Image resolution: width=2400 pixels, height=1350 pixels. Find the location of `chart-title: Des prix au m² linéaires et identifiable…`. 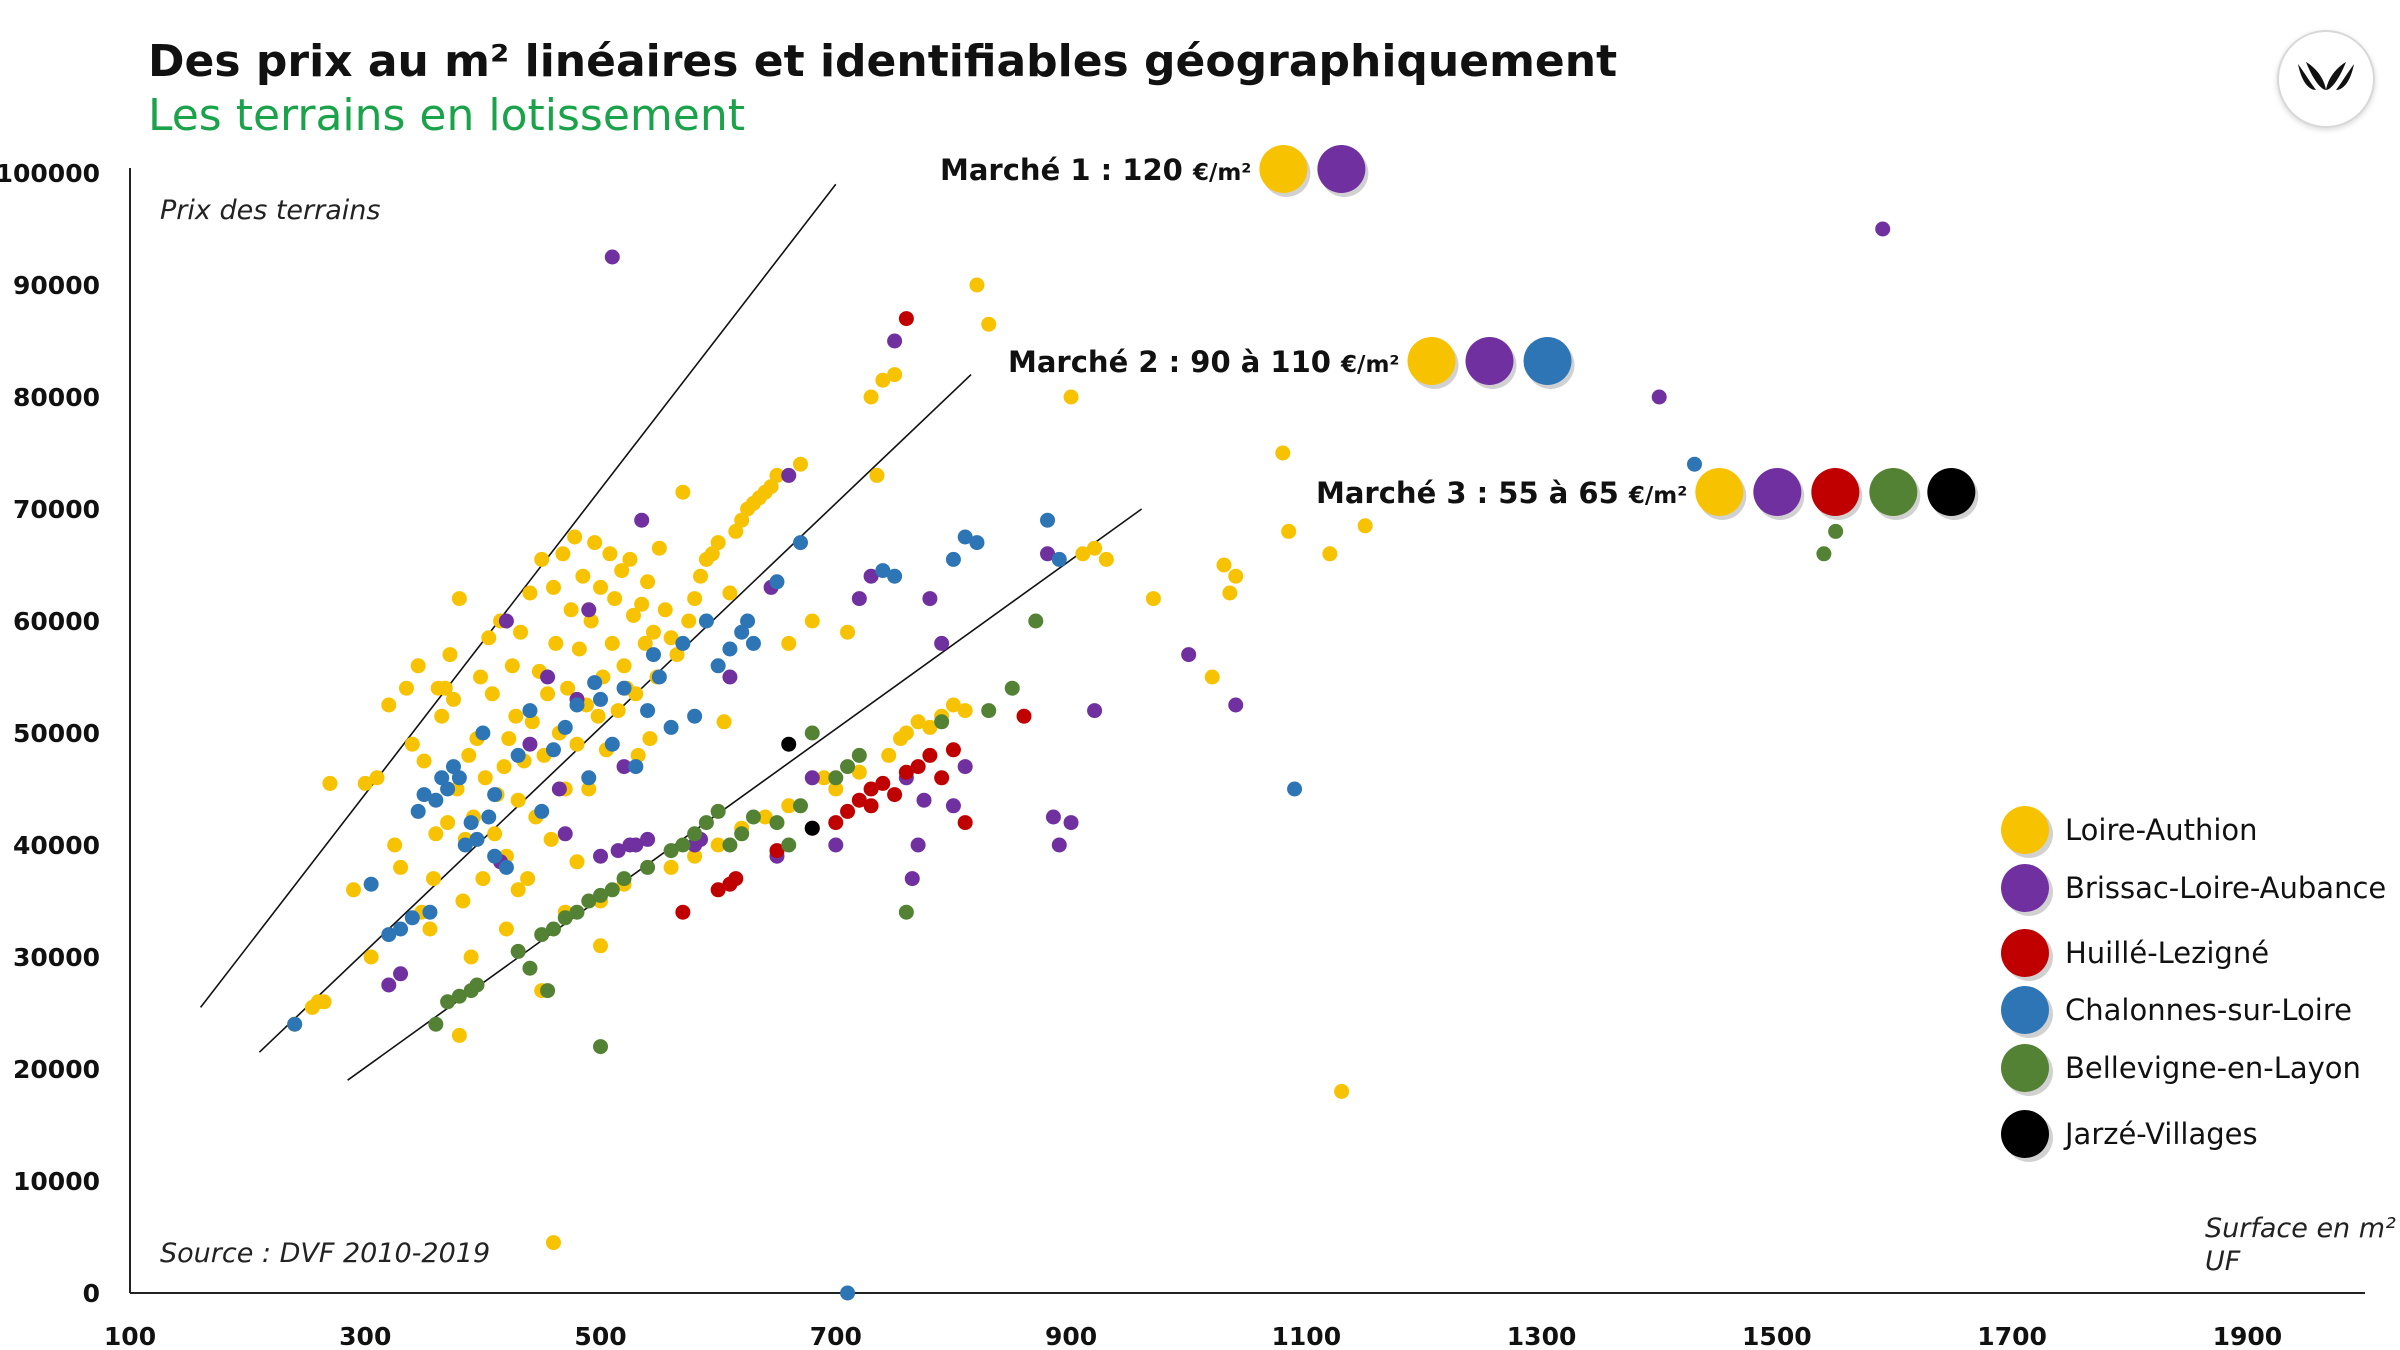

chart-title: Des prix au m² linéaires et identifiable… is located at coordinates (883, 61).